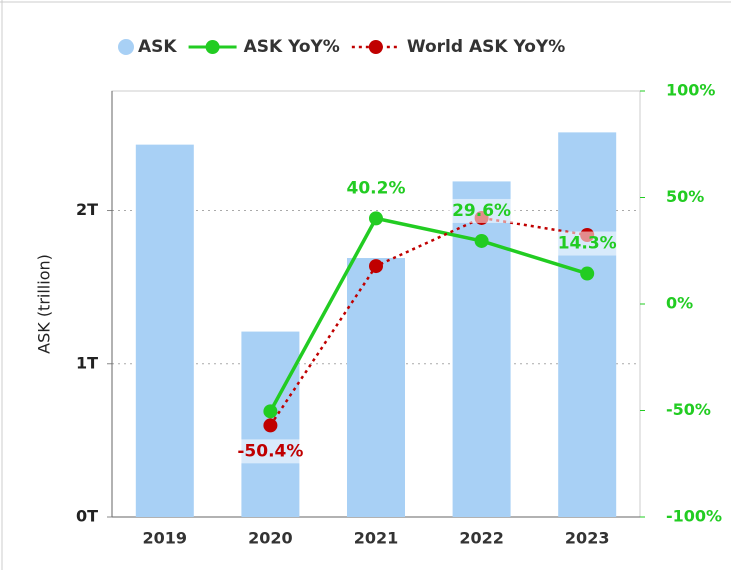 This screenshot has height=570, width=731. I want to click on x-tick-label: 2019, so click(165, 538).